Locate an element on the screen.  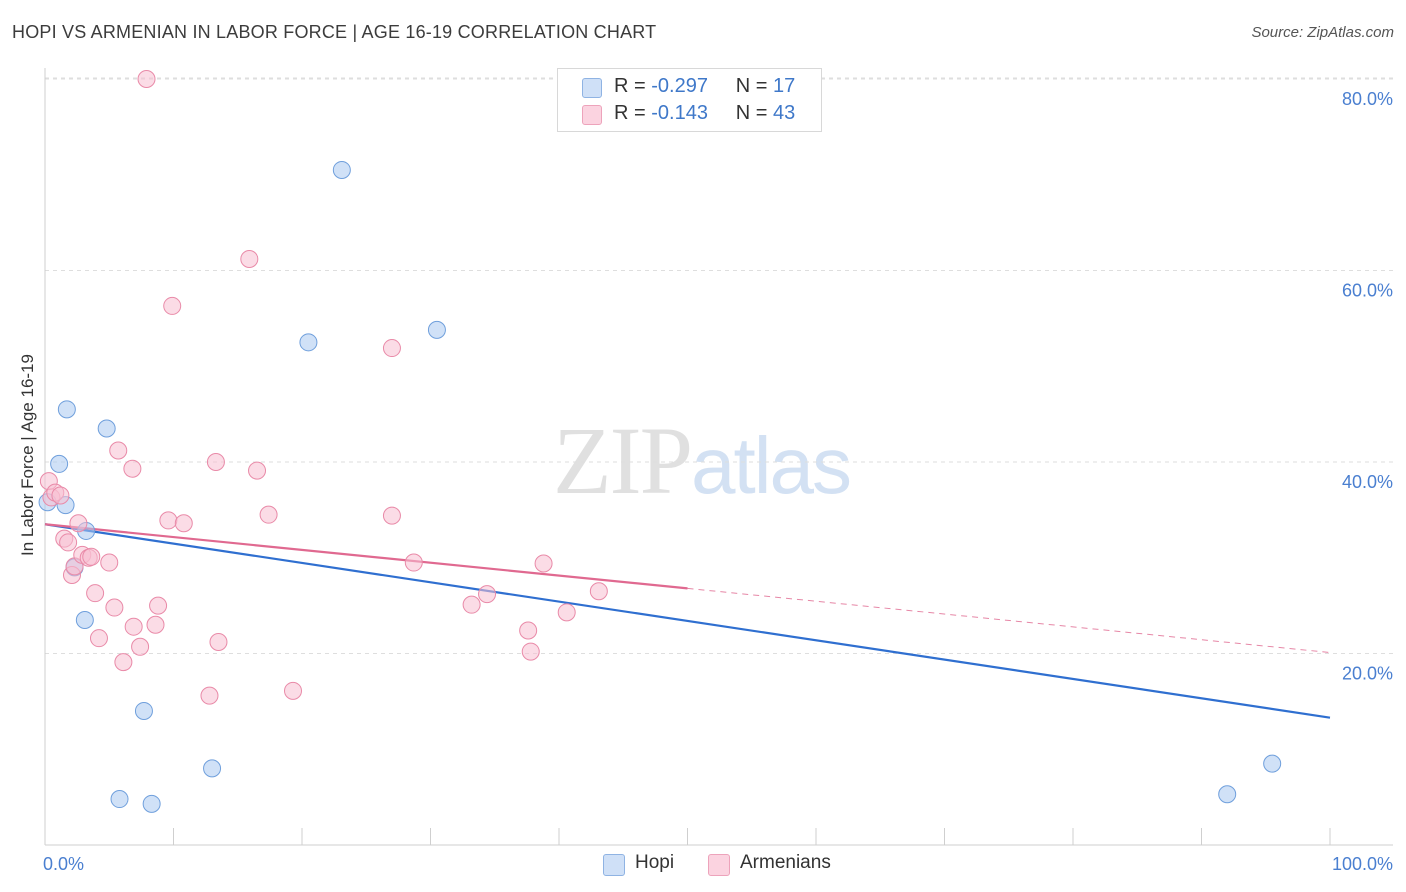
x-tick-label-min: 0.0% is located at coordinates (63, 864).